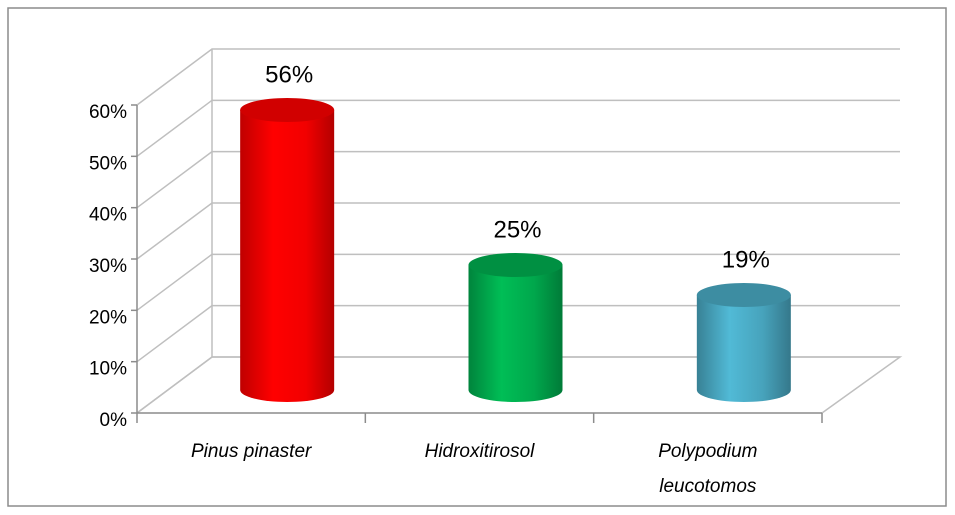 The width and height of the screenshot is (955, 515). I want to click on y-tick-label: 10%, so click(108, 369).